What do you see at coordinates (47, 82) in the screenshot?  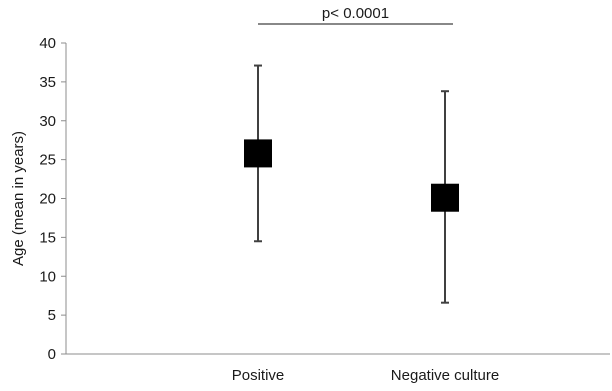 I see `y-tick-label: 35` at bounding box center [47, 82].